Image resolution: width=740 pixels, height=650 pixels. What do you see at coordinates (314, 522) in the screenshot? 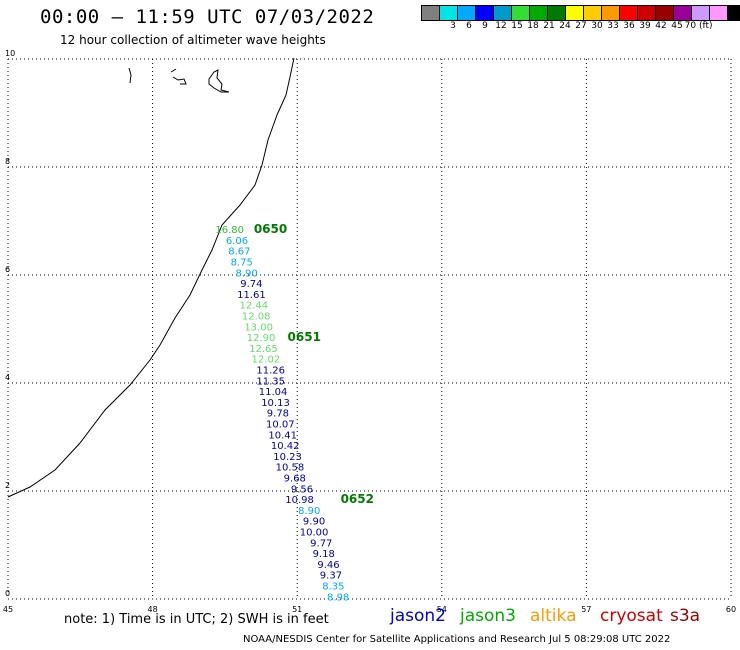
I see `swh-value: 9.90` at bounding box center [314, 522].